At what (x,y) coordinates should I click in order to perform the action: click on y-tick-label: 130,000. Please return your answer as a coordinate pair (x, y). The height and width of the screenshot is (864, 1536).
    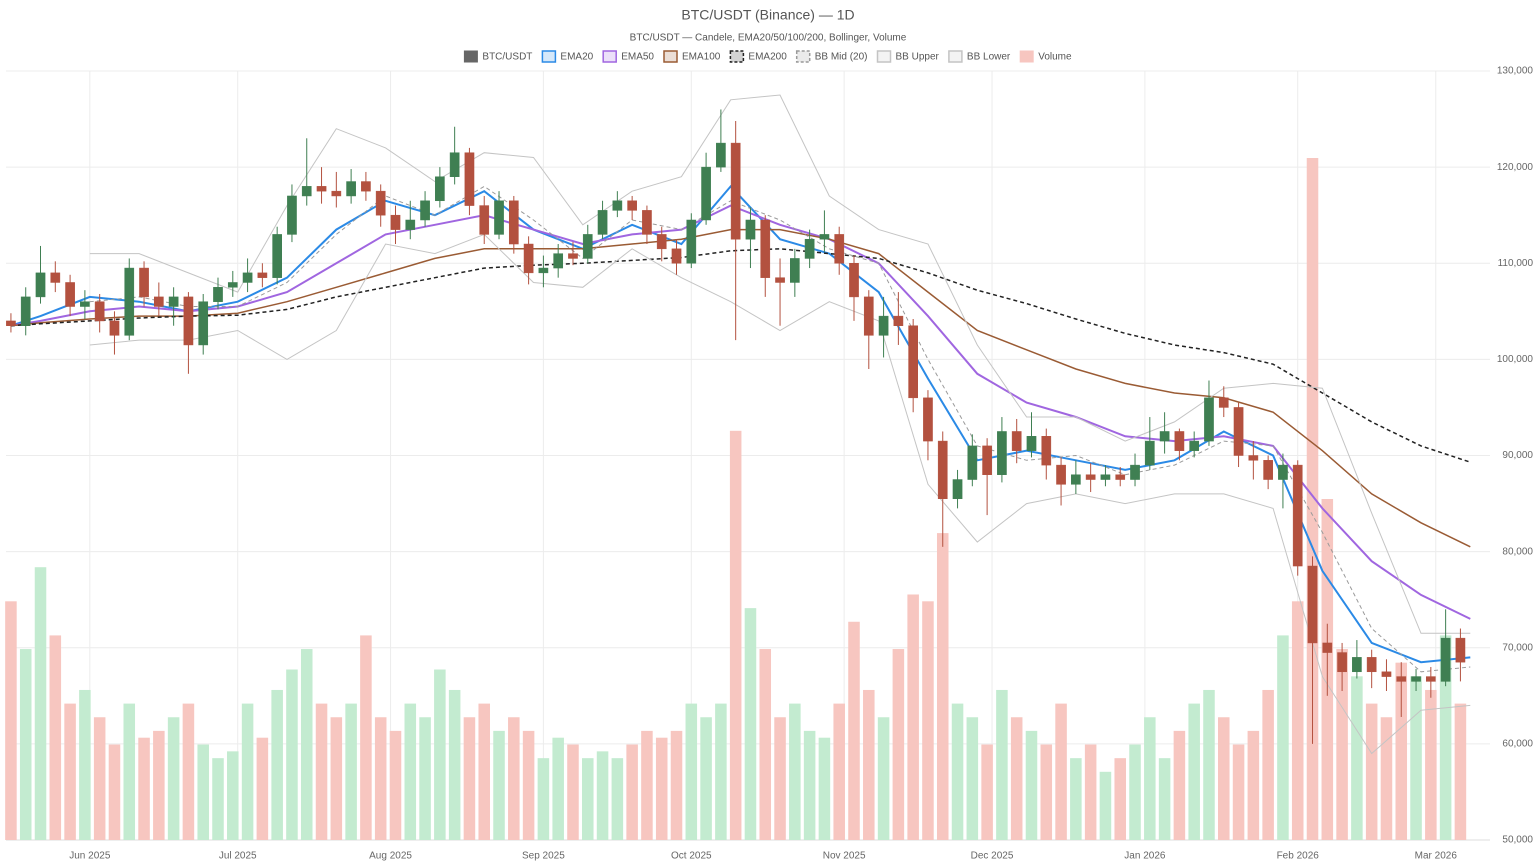
    Looking at the image, I should click on (1515, 71).